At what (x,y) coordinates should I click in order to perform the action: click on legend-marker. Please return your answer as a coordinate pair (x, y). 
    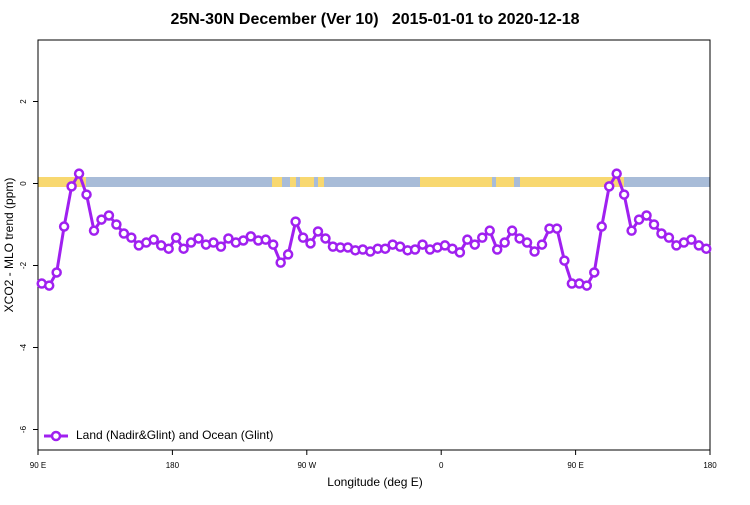
    Looking at the image, I should click on (56, 436).